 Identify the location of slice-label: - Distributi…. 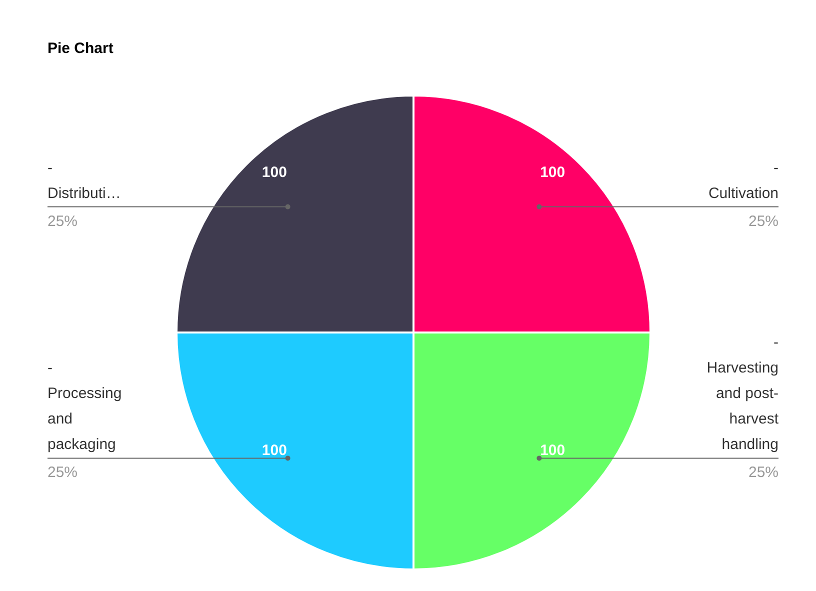
(84, 180).